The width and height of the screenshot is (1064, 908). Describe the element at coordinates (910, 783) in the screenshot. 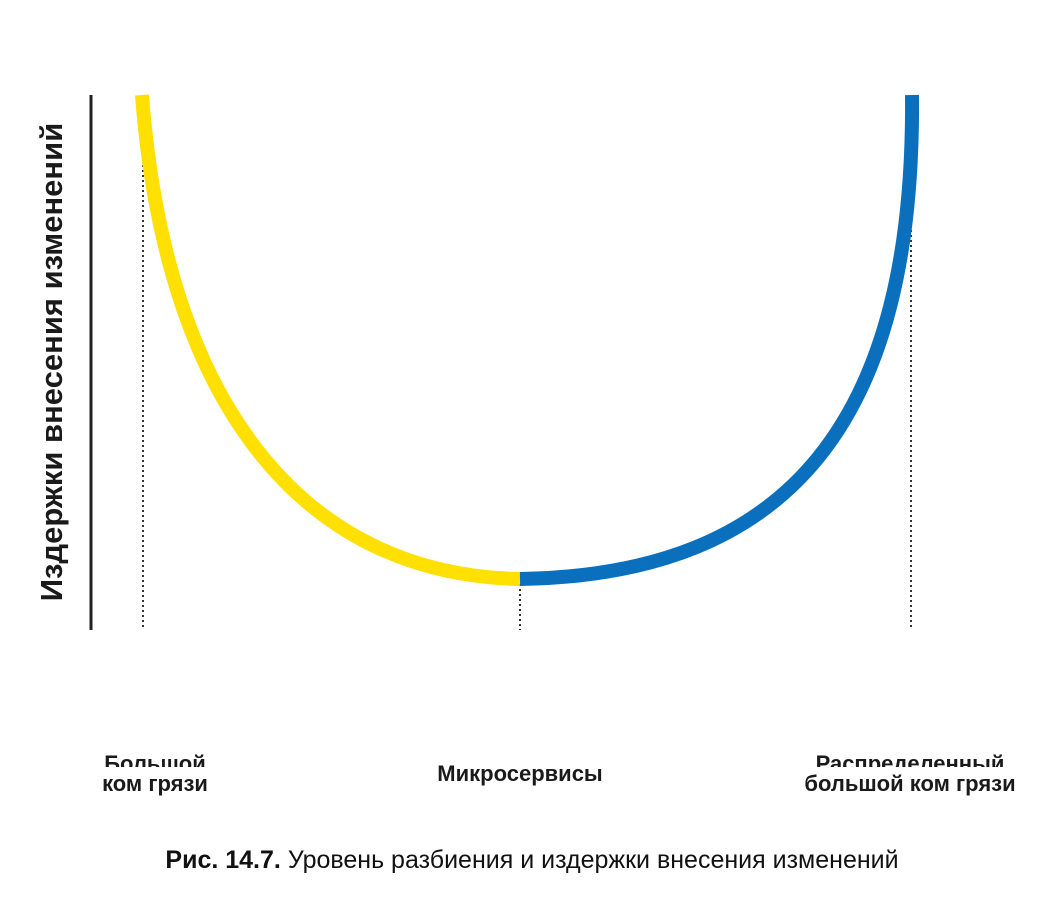

I see `x-label-right-line-2: большой ком грязи` at that location.